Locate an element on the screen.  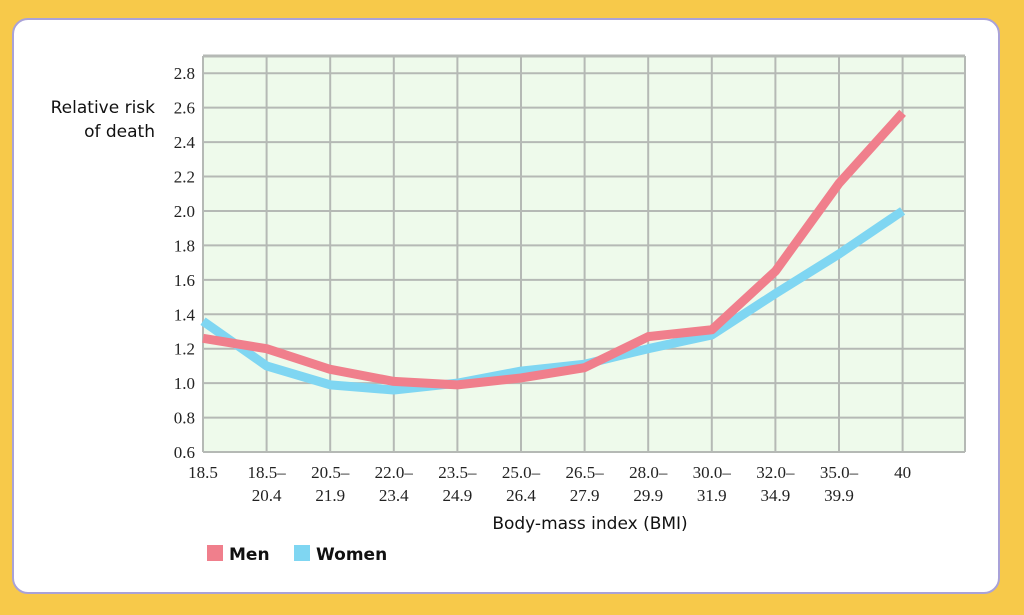
x-tick-label: 18.5– is located at coordinates (266, 472).